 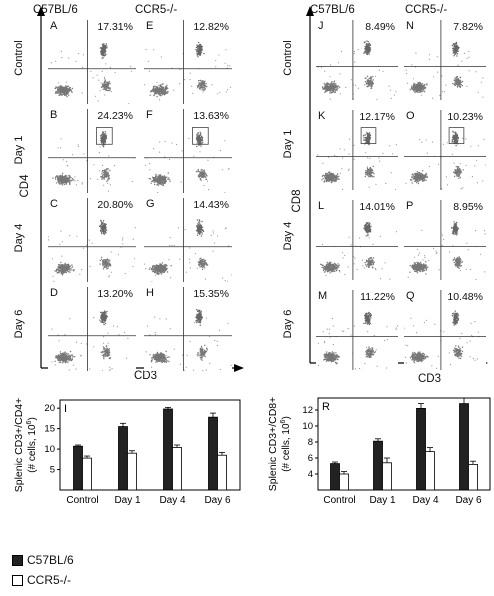 What do you see at coordinates (115, 116) in the screenshot?
I see `panel-percent-b: 24.23%` at bounding box center [115, 116].